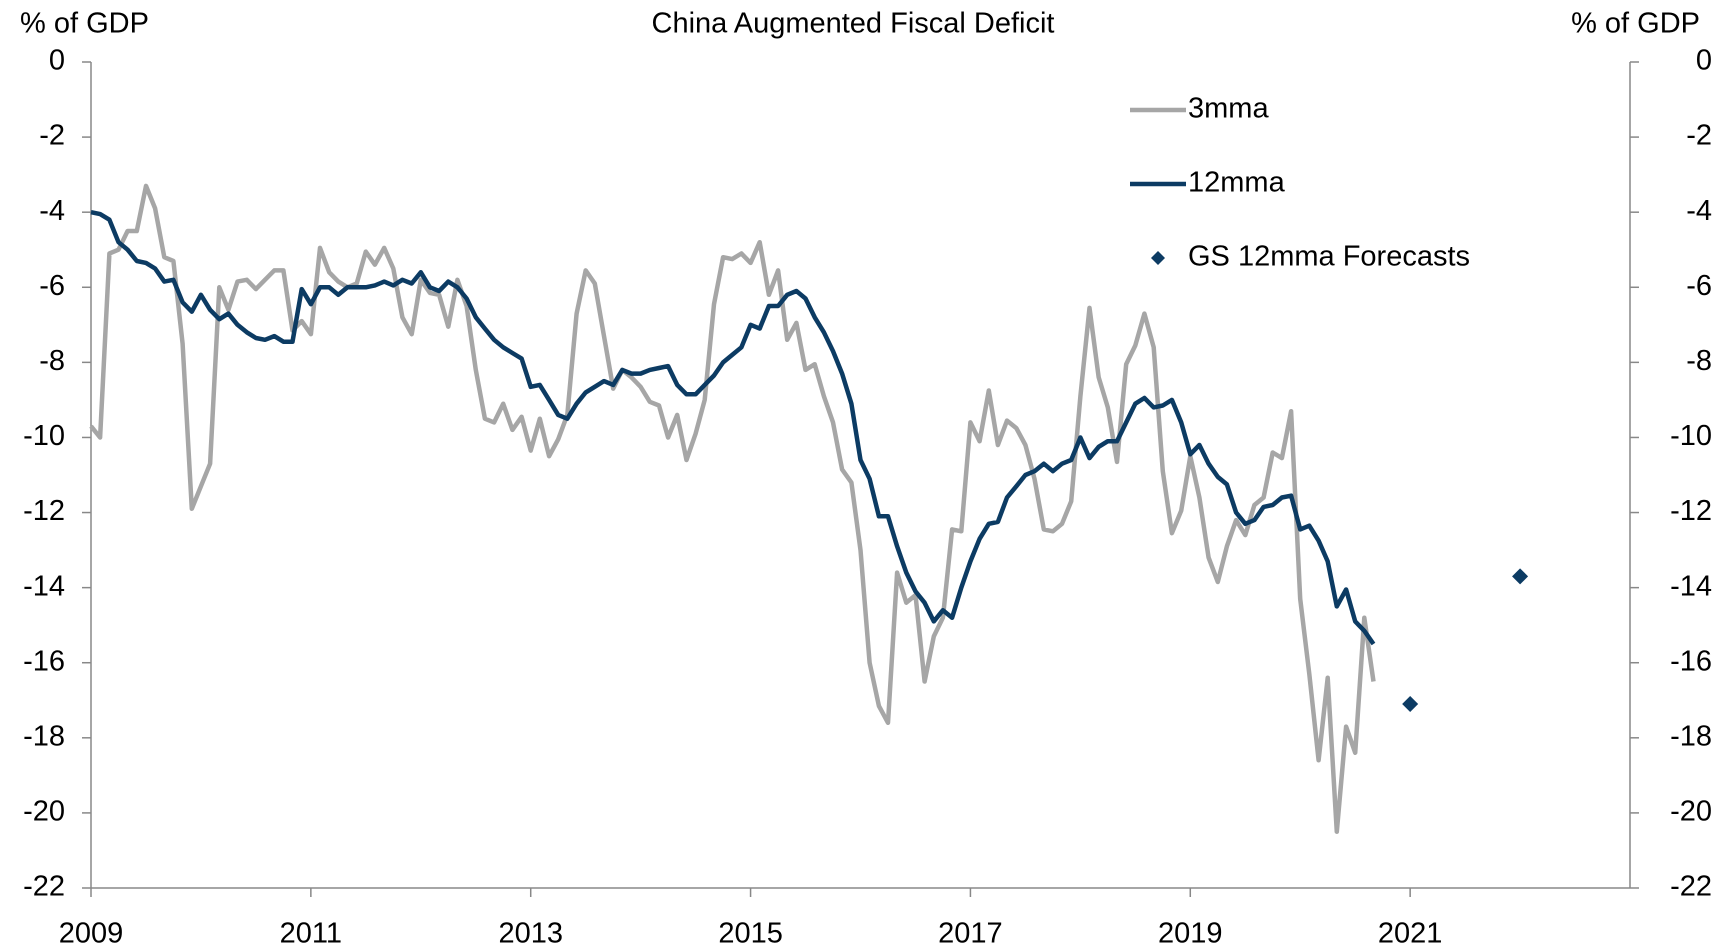  Describe the element at coordinates (44, 661) in the screenshot. I see `y-tick-label: -16` at that location.